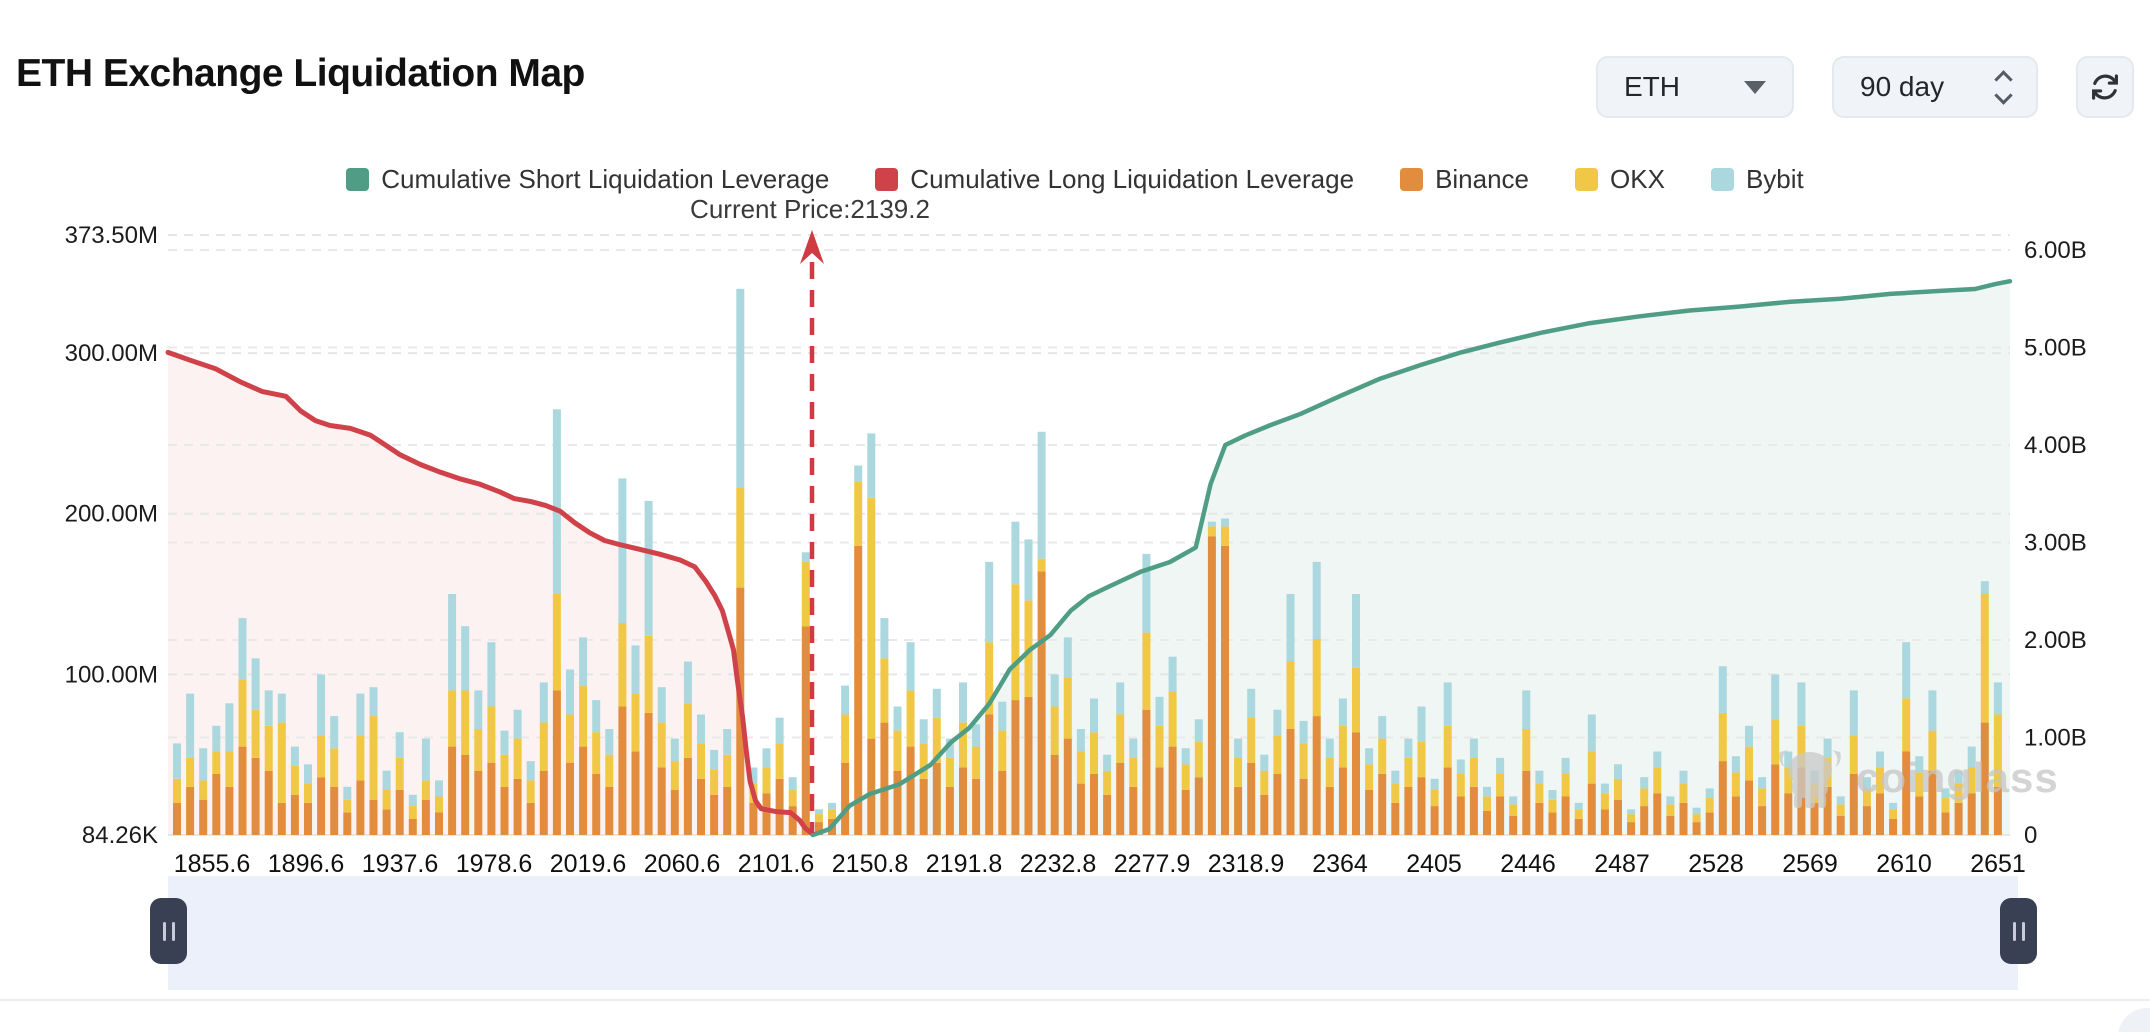 This screenshot has height=1032, width=2150. I want to click on svg-text: 2528, so click(1716, 864).